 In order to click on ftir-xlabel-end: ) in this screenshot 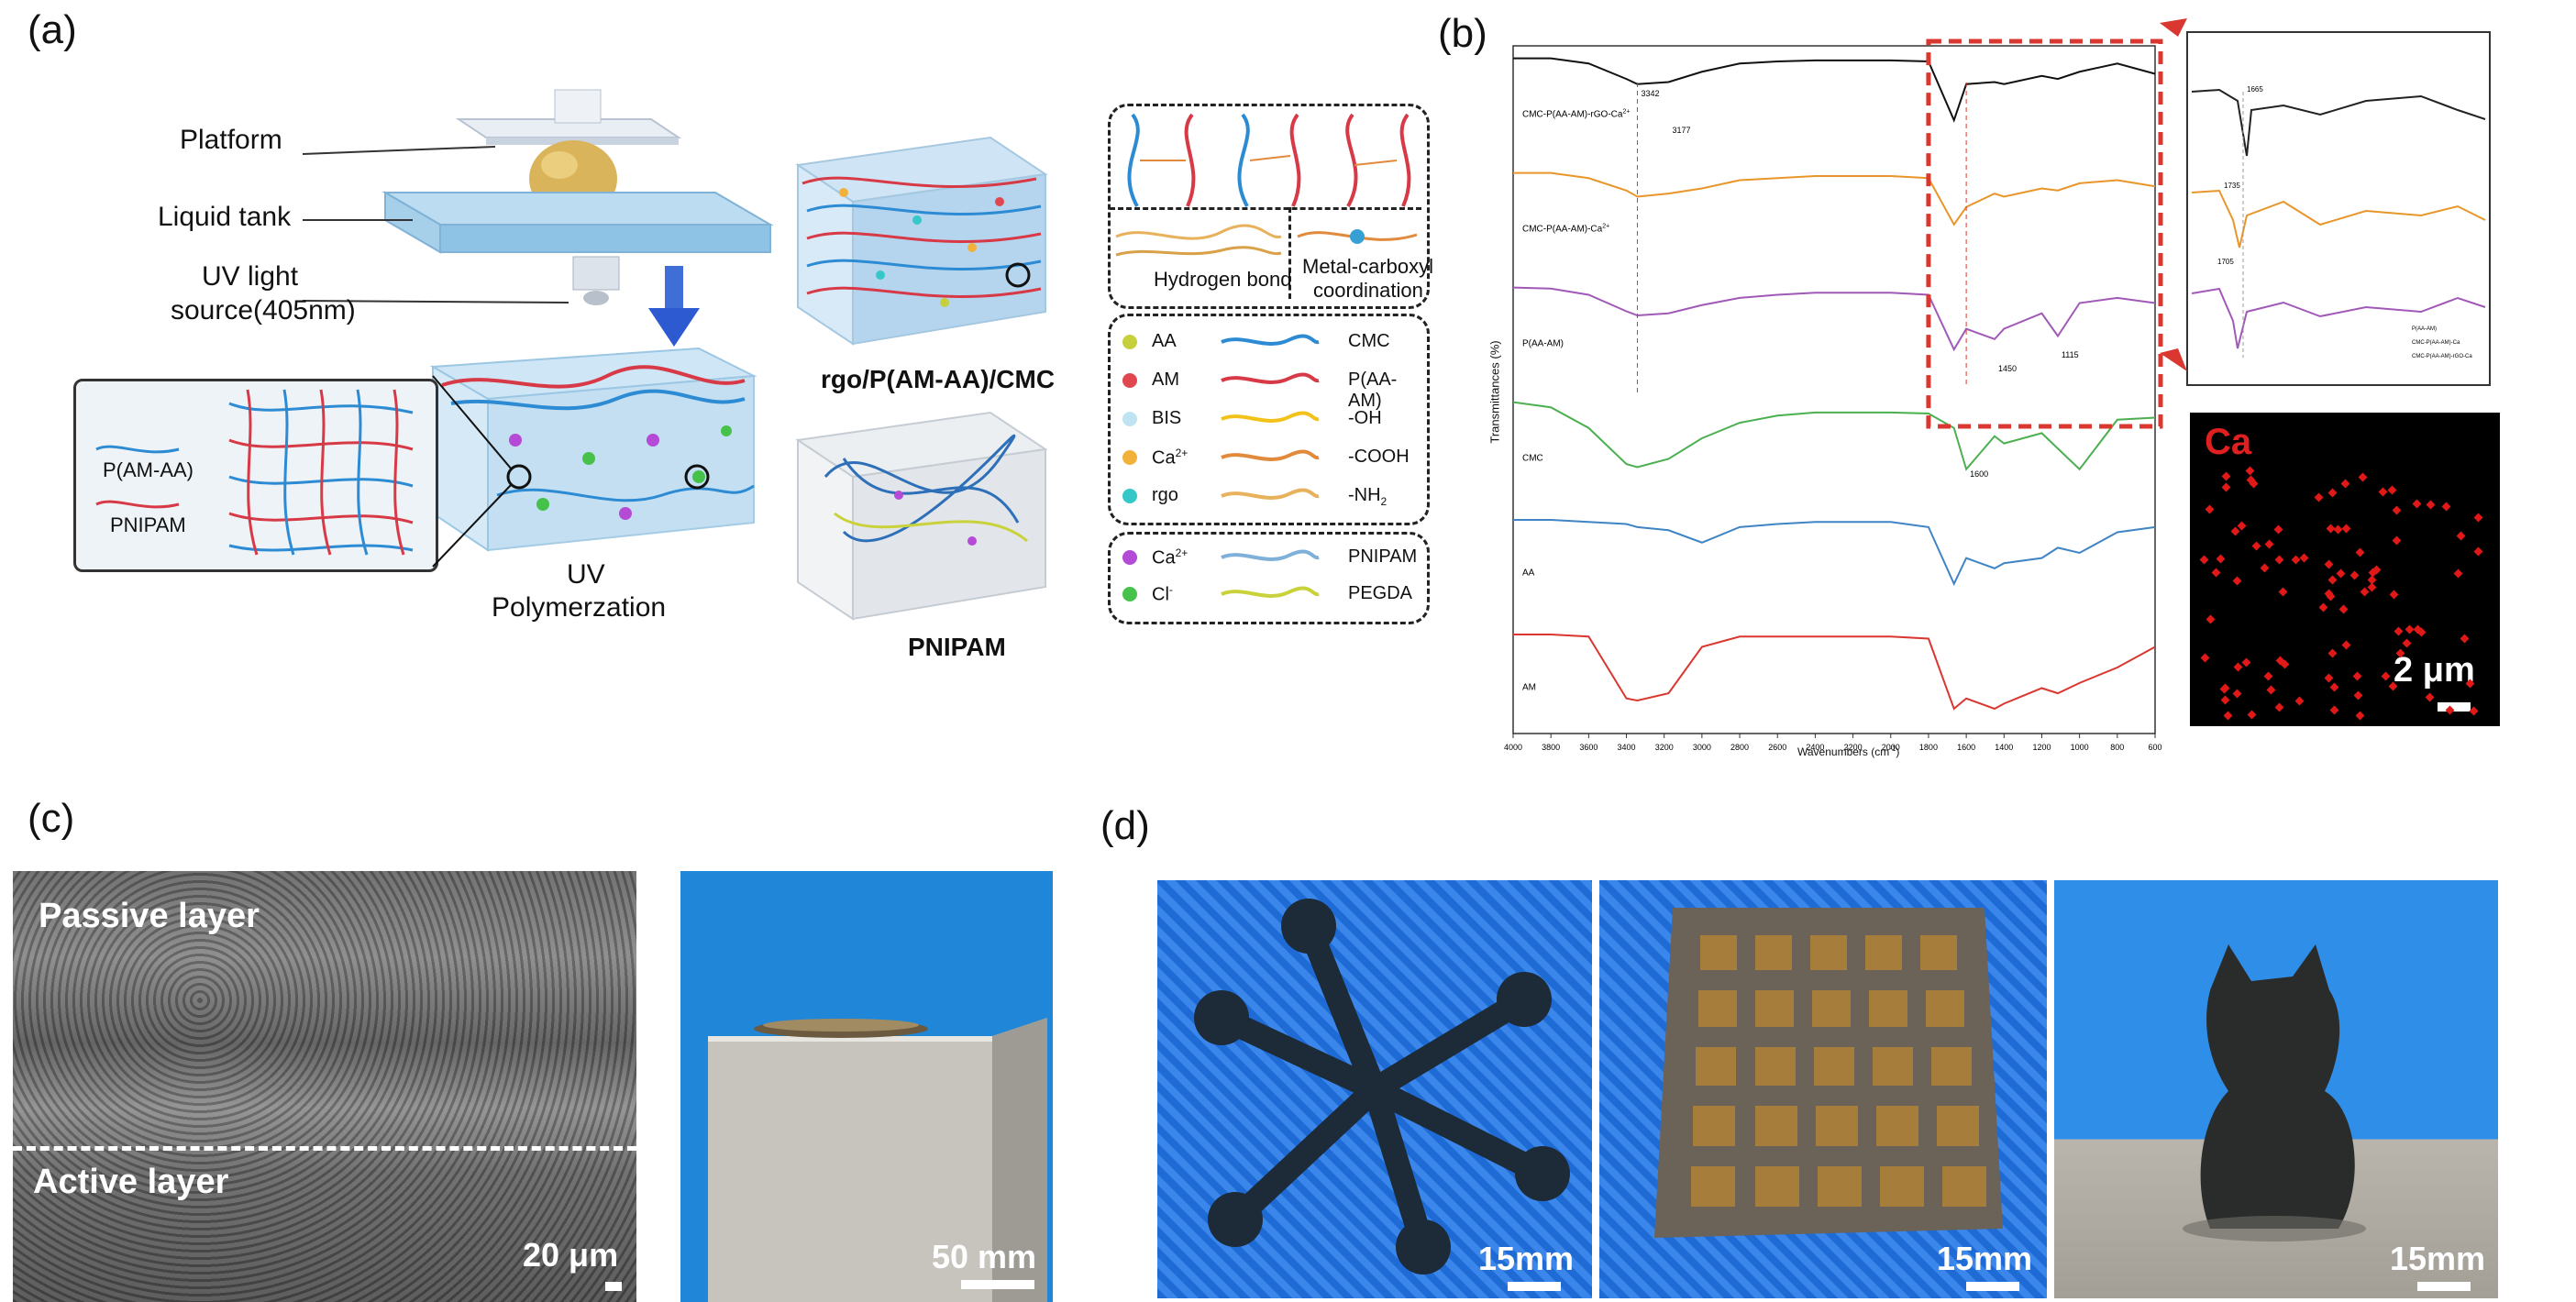, I will do `click(1898, 751)`.